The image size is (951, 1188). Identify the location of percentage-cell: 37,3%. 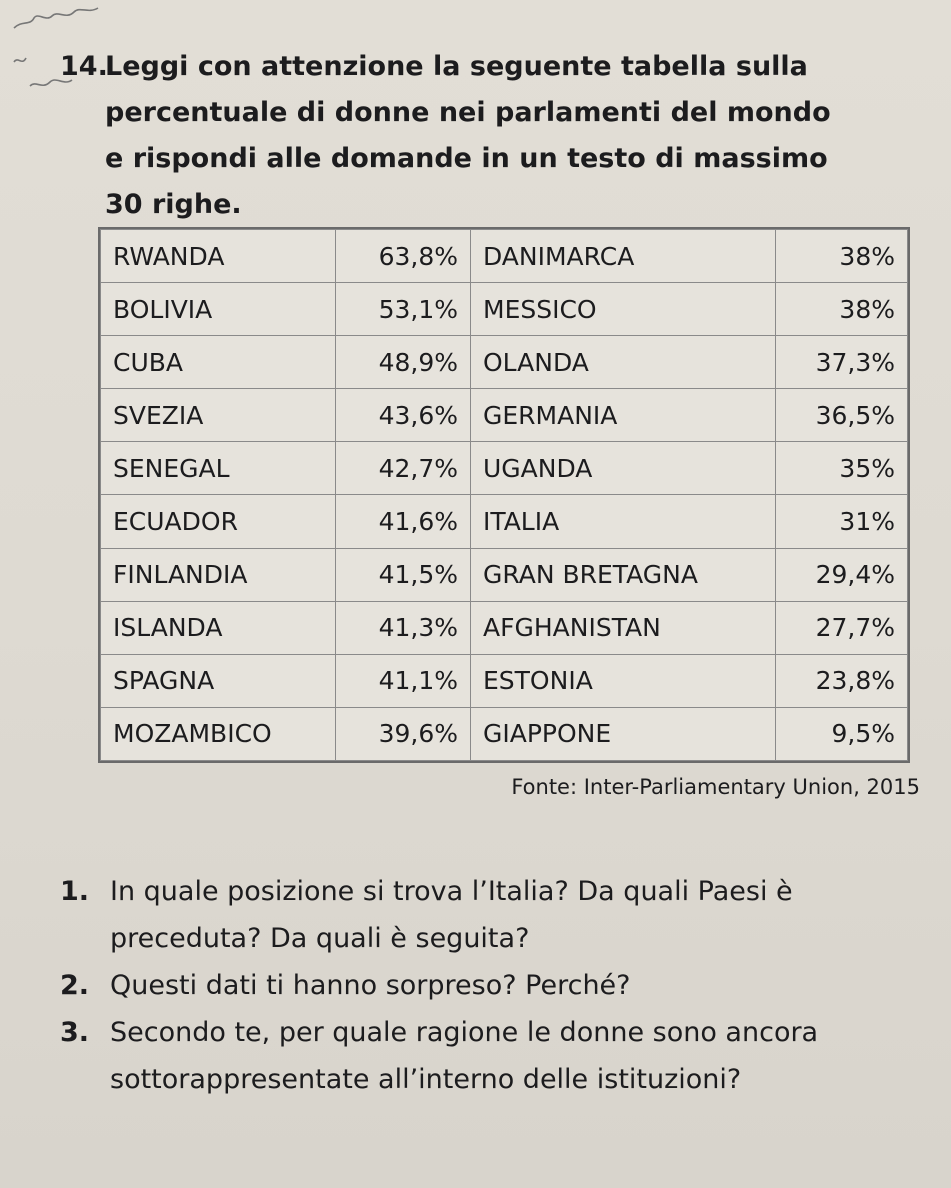
(841, 362).